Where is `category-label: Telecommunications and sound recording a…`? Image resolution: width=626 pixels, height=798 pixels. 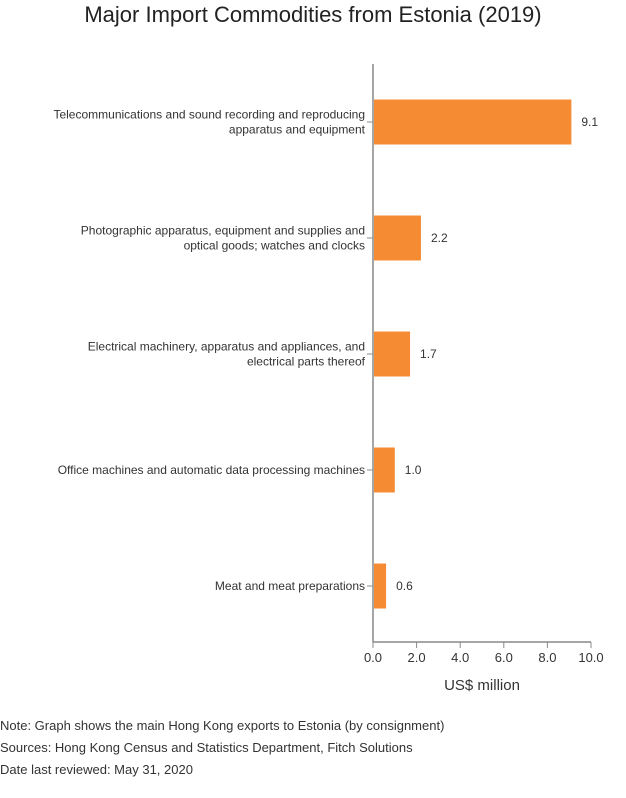 category-label: Telecommunications and sound recording a… is located at coordinates (209, 115).